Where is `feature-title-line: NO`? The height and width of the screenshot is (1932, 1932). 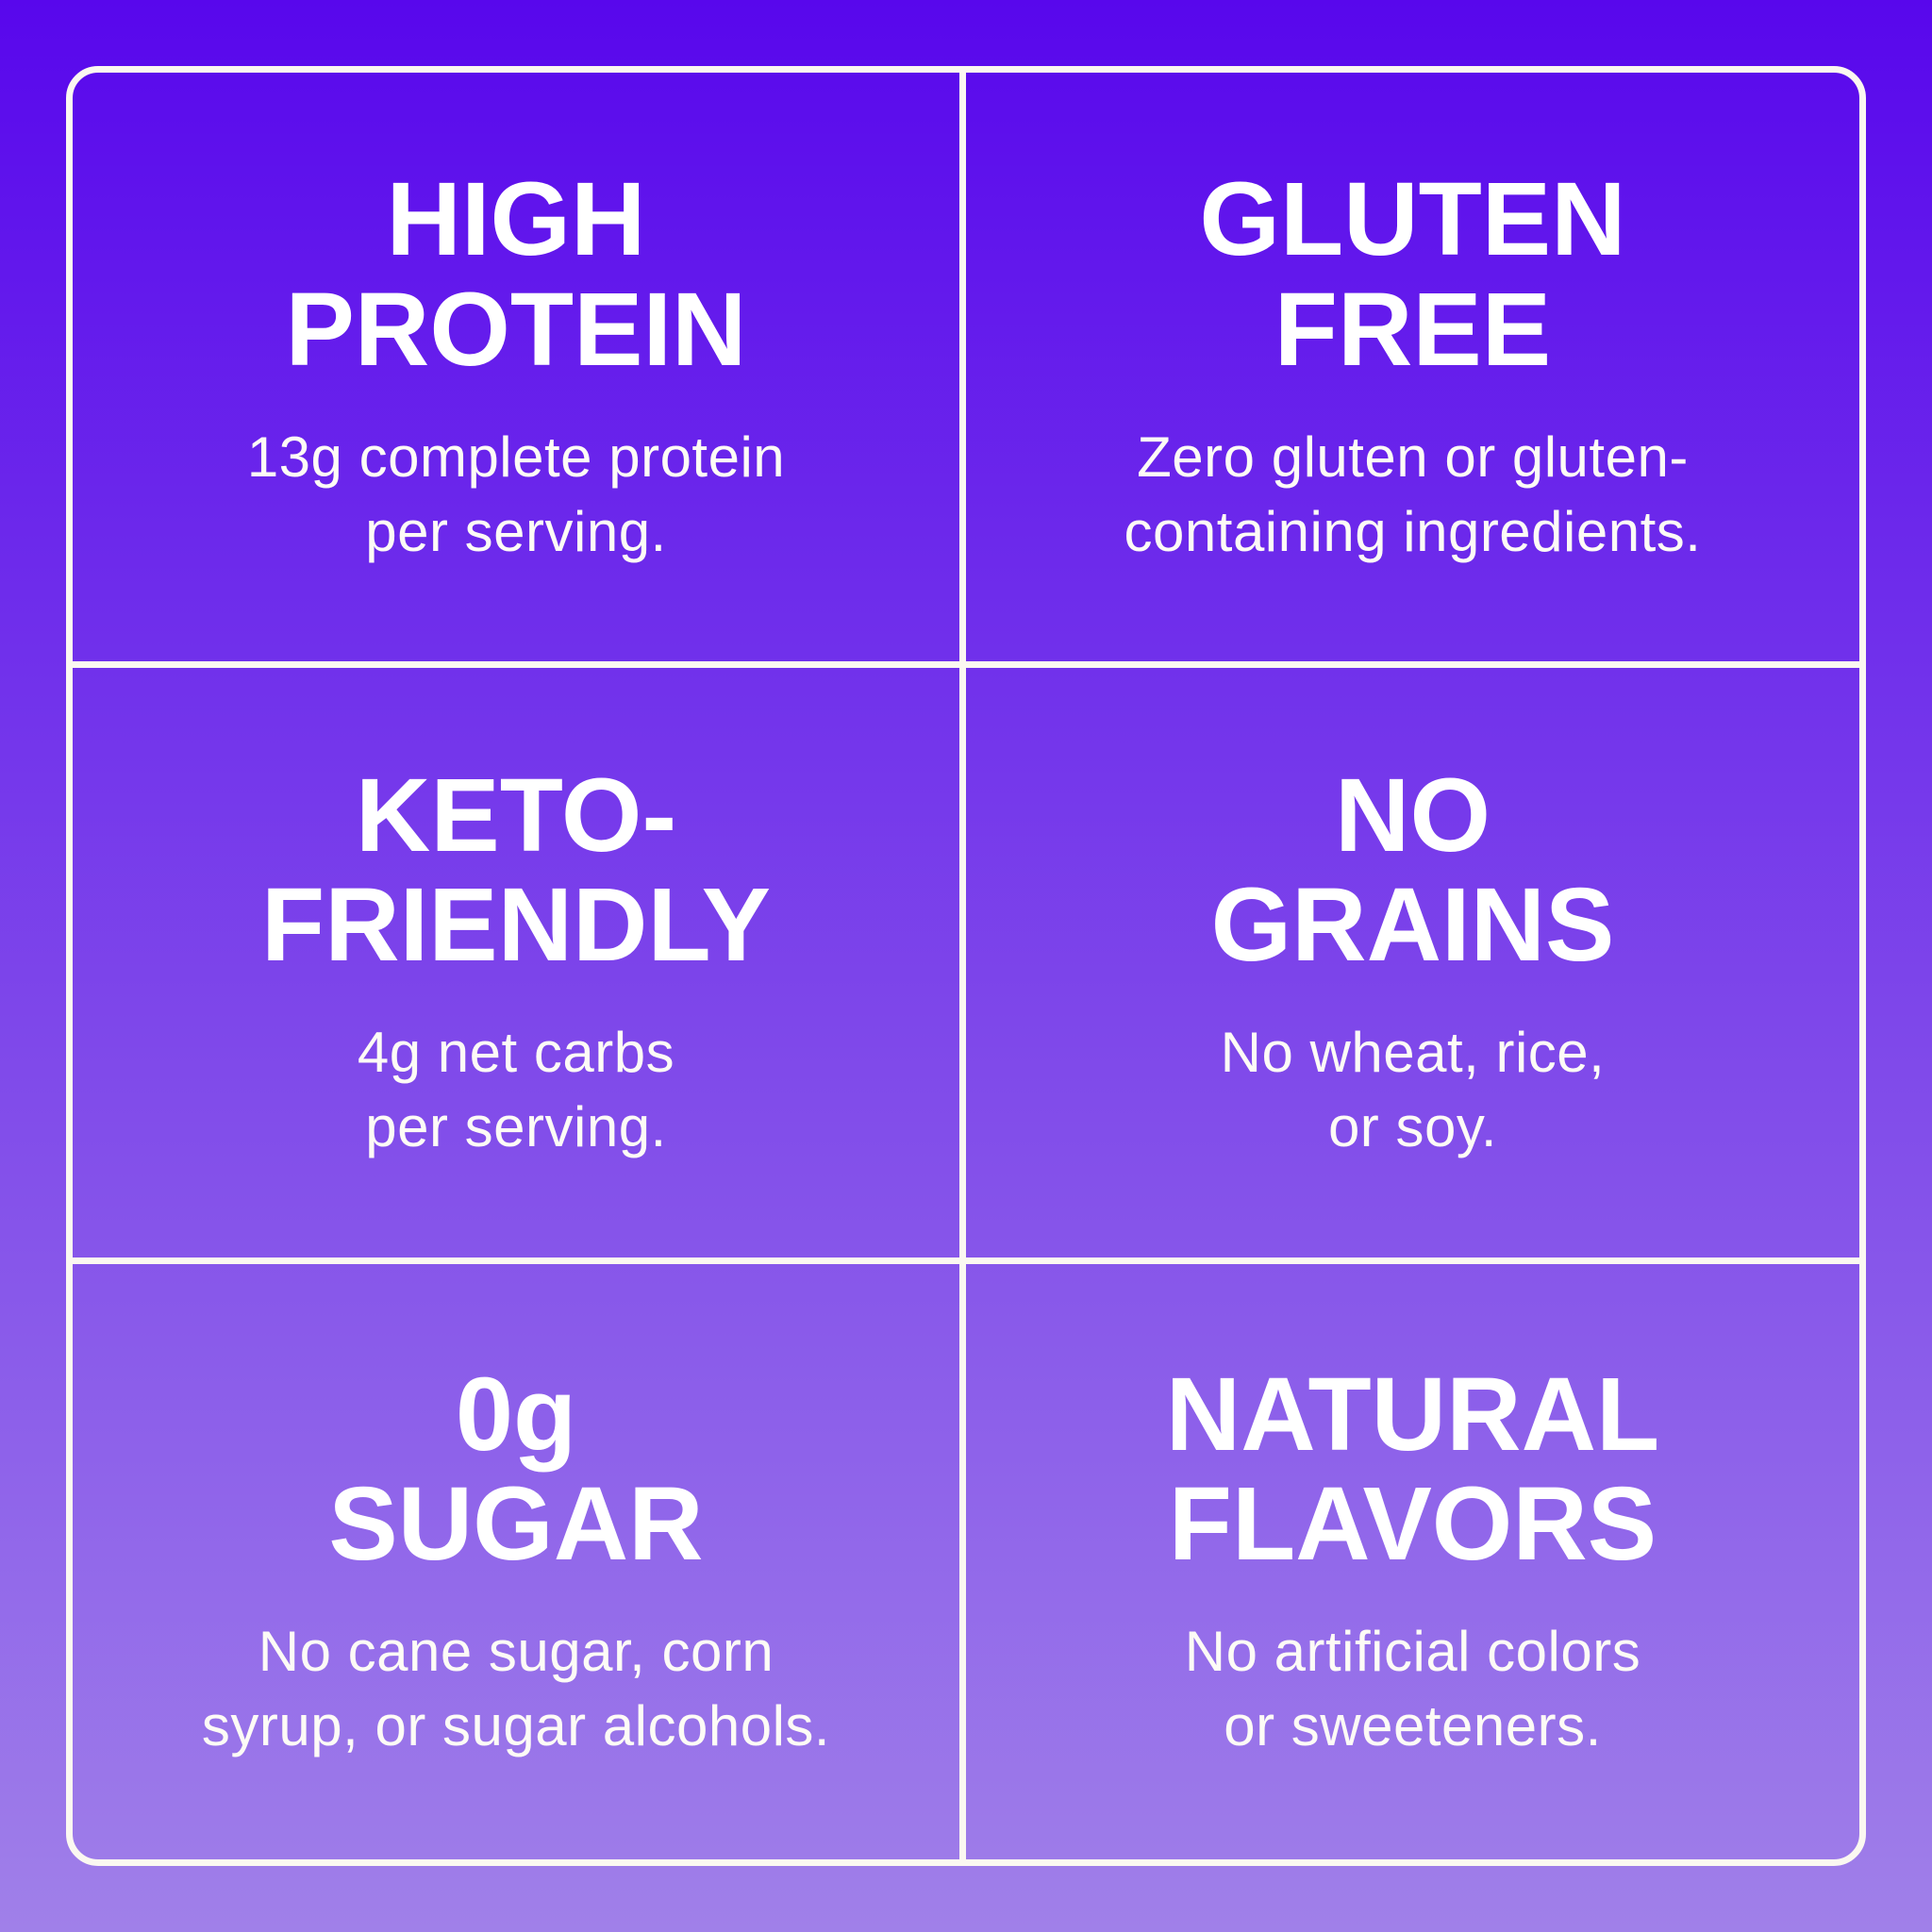
feature-title-line: NO is located at coordinates (1413, 816).